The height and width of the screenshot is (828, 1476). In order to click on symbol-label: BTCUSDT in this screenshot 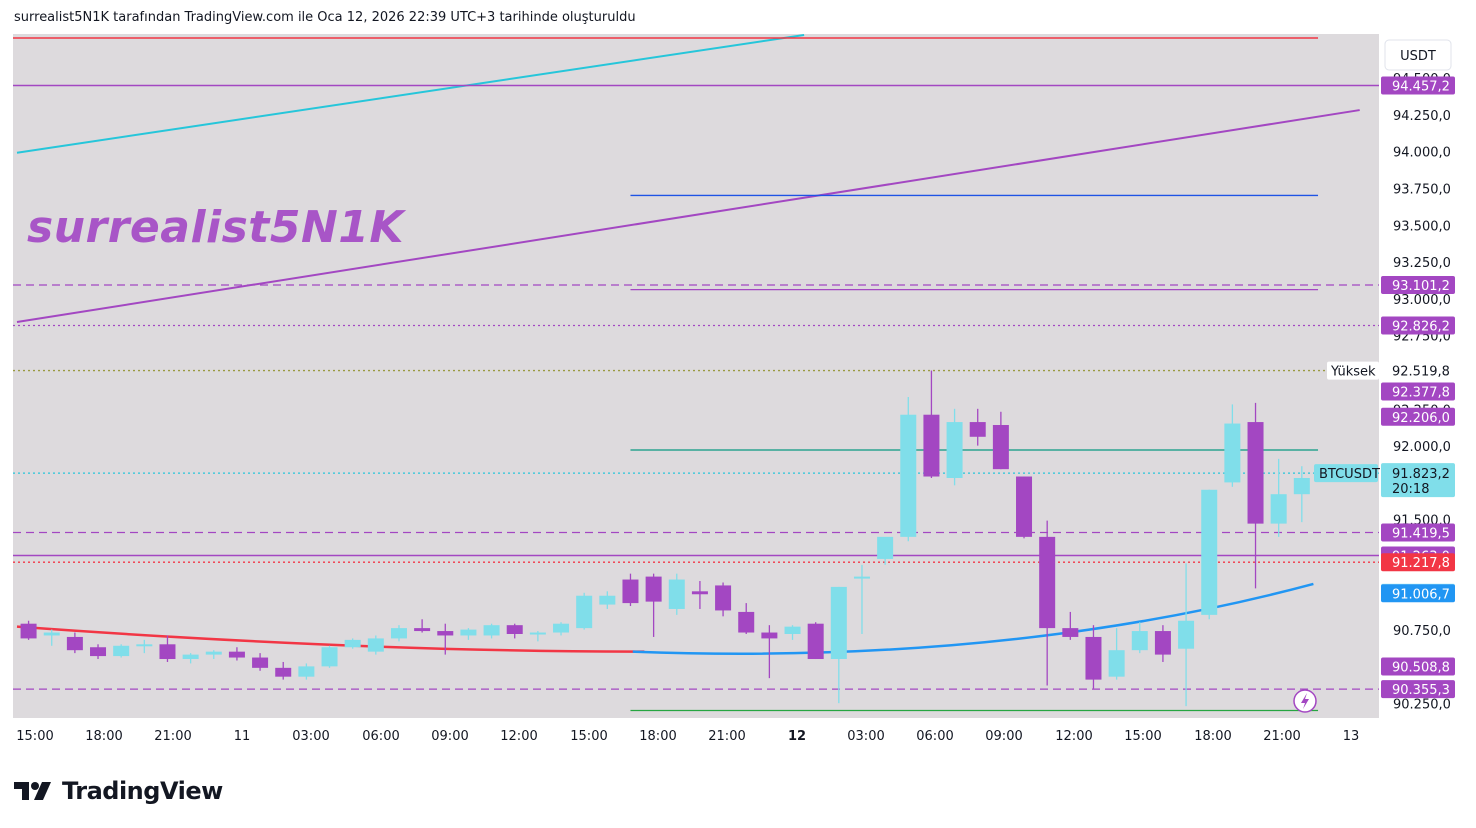, I will do `click(1349, 474)`.